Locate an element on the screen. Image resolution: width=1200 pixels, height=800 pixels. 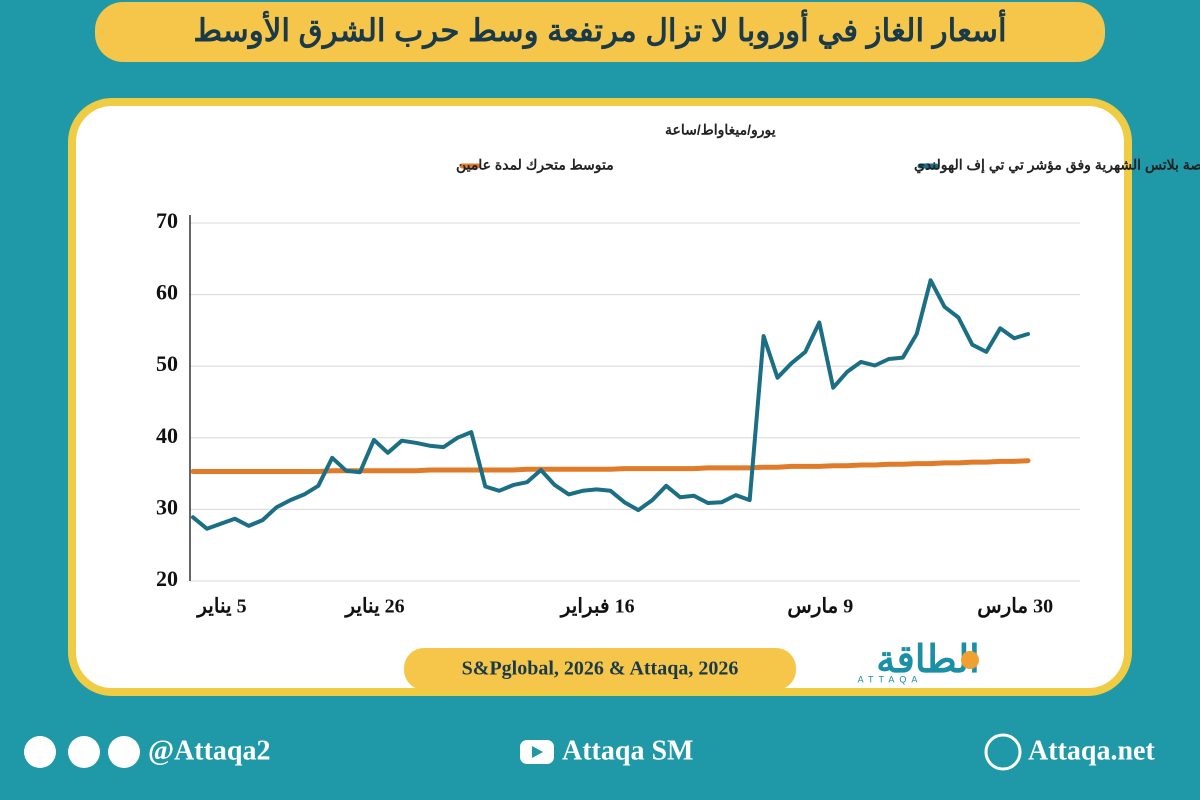
logo-sub: ATTAQA is located at coordinates (890, 679).